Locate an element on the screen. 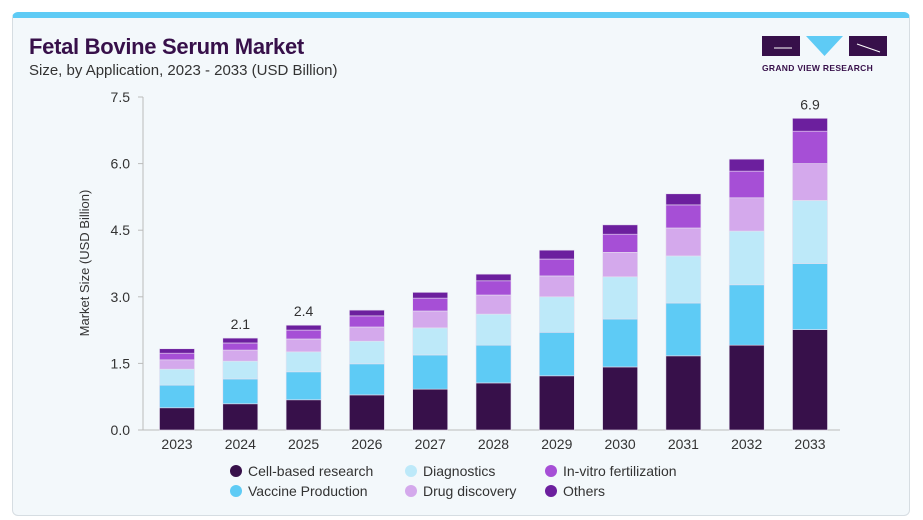  chart-title: Fetal Bovine Serum Market is located at coordinates (166, 46).